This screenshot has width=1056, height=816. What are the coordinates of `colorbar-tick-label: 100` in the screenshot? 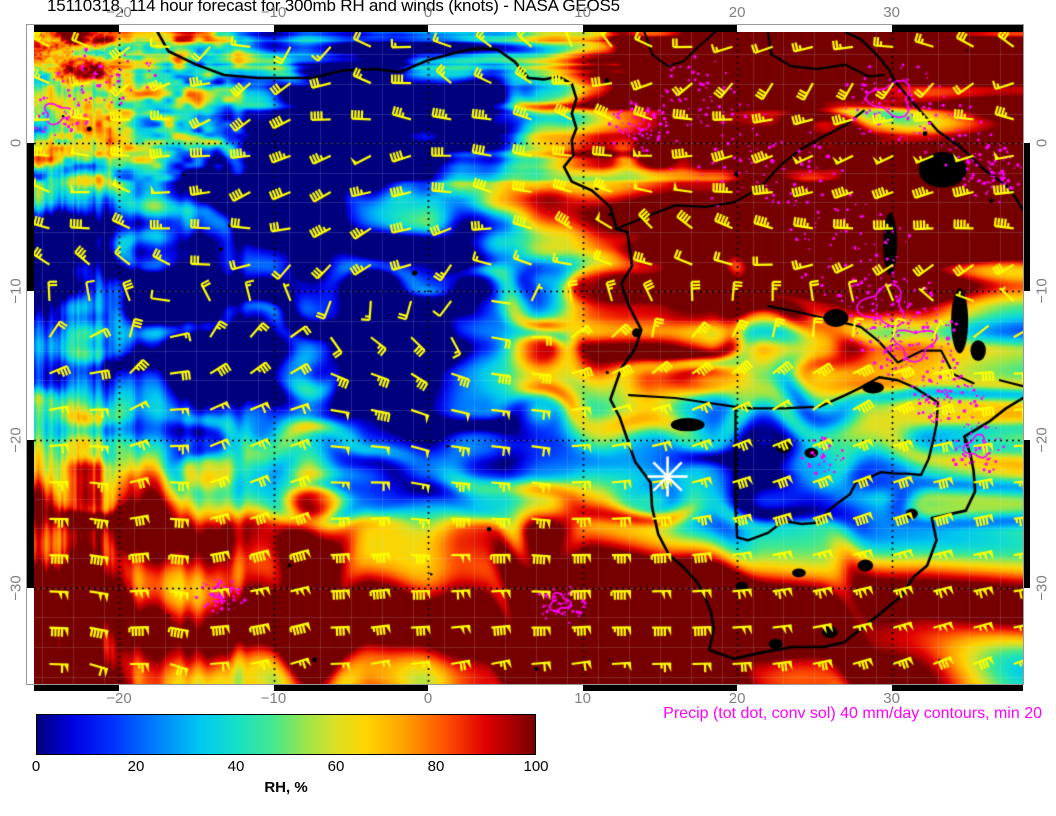 It's located at (536, 766).